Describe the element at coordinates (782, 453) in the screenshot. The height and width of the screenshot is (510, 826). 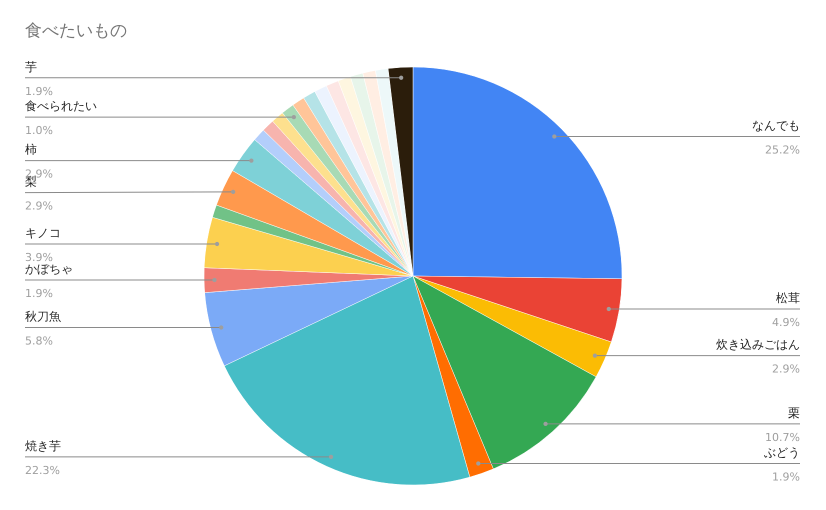
I see `slice-label: ぶどう` at that location.